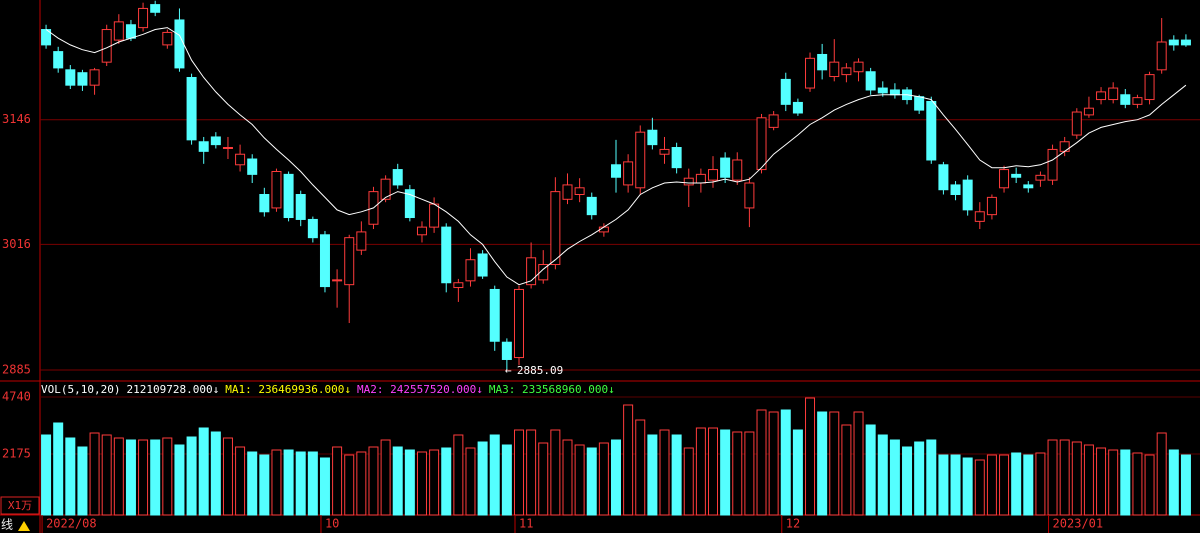  What do you see at coordinates (420, 389) in the screenshot?
I see `legend-entry: MA2: 242557520.000↓` at bounding box center [420, 389].